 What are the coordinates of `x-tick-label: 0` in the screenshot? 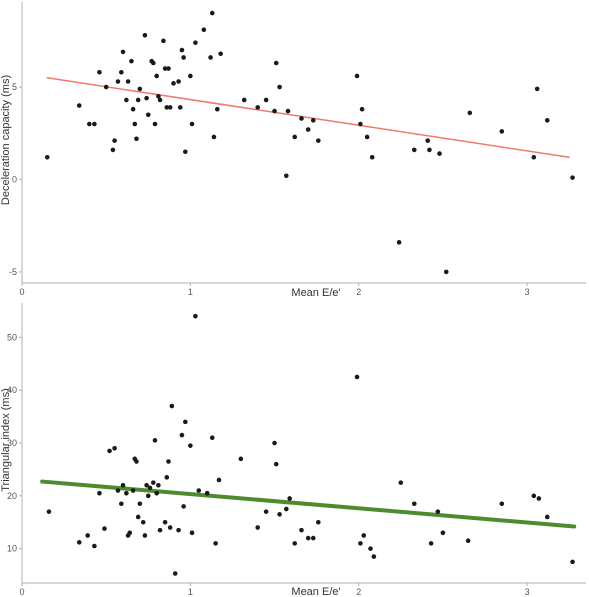 It's located at (21, 292).